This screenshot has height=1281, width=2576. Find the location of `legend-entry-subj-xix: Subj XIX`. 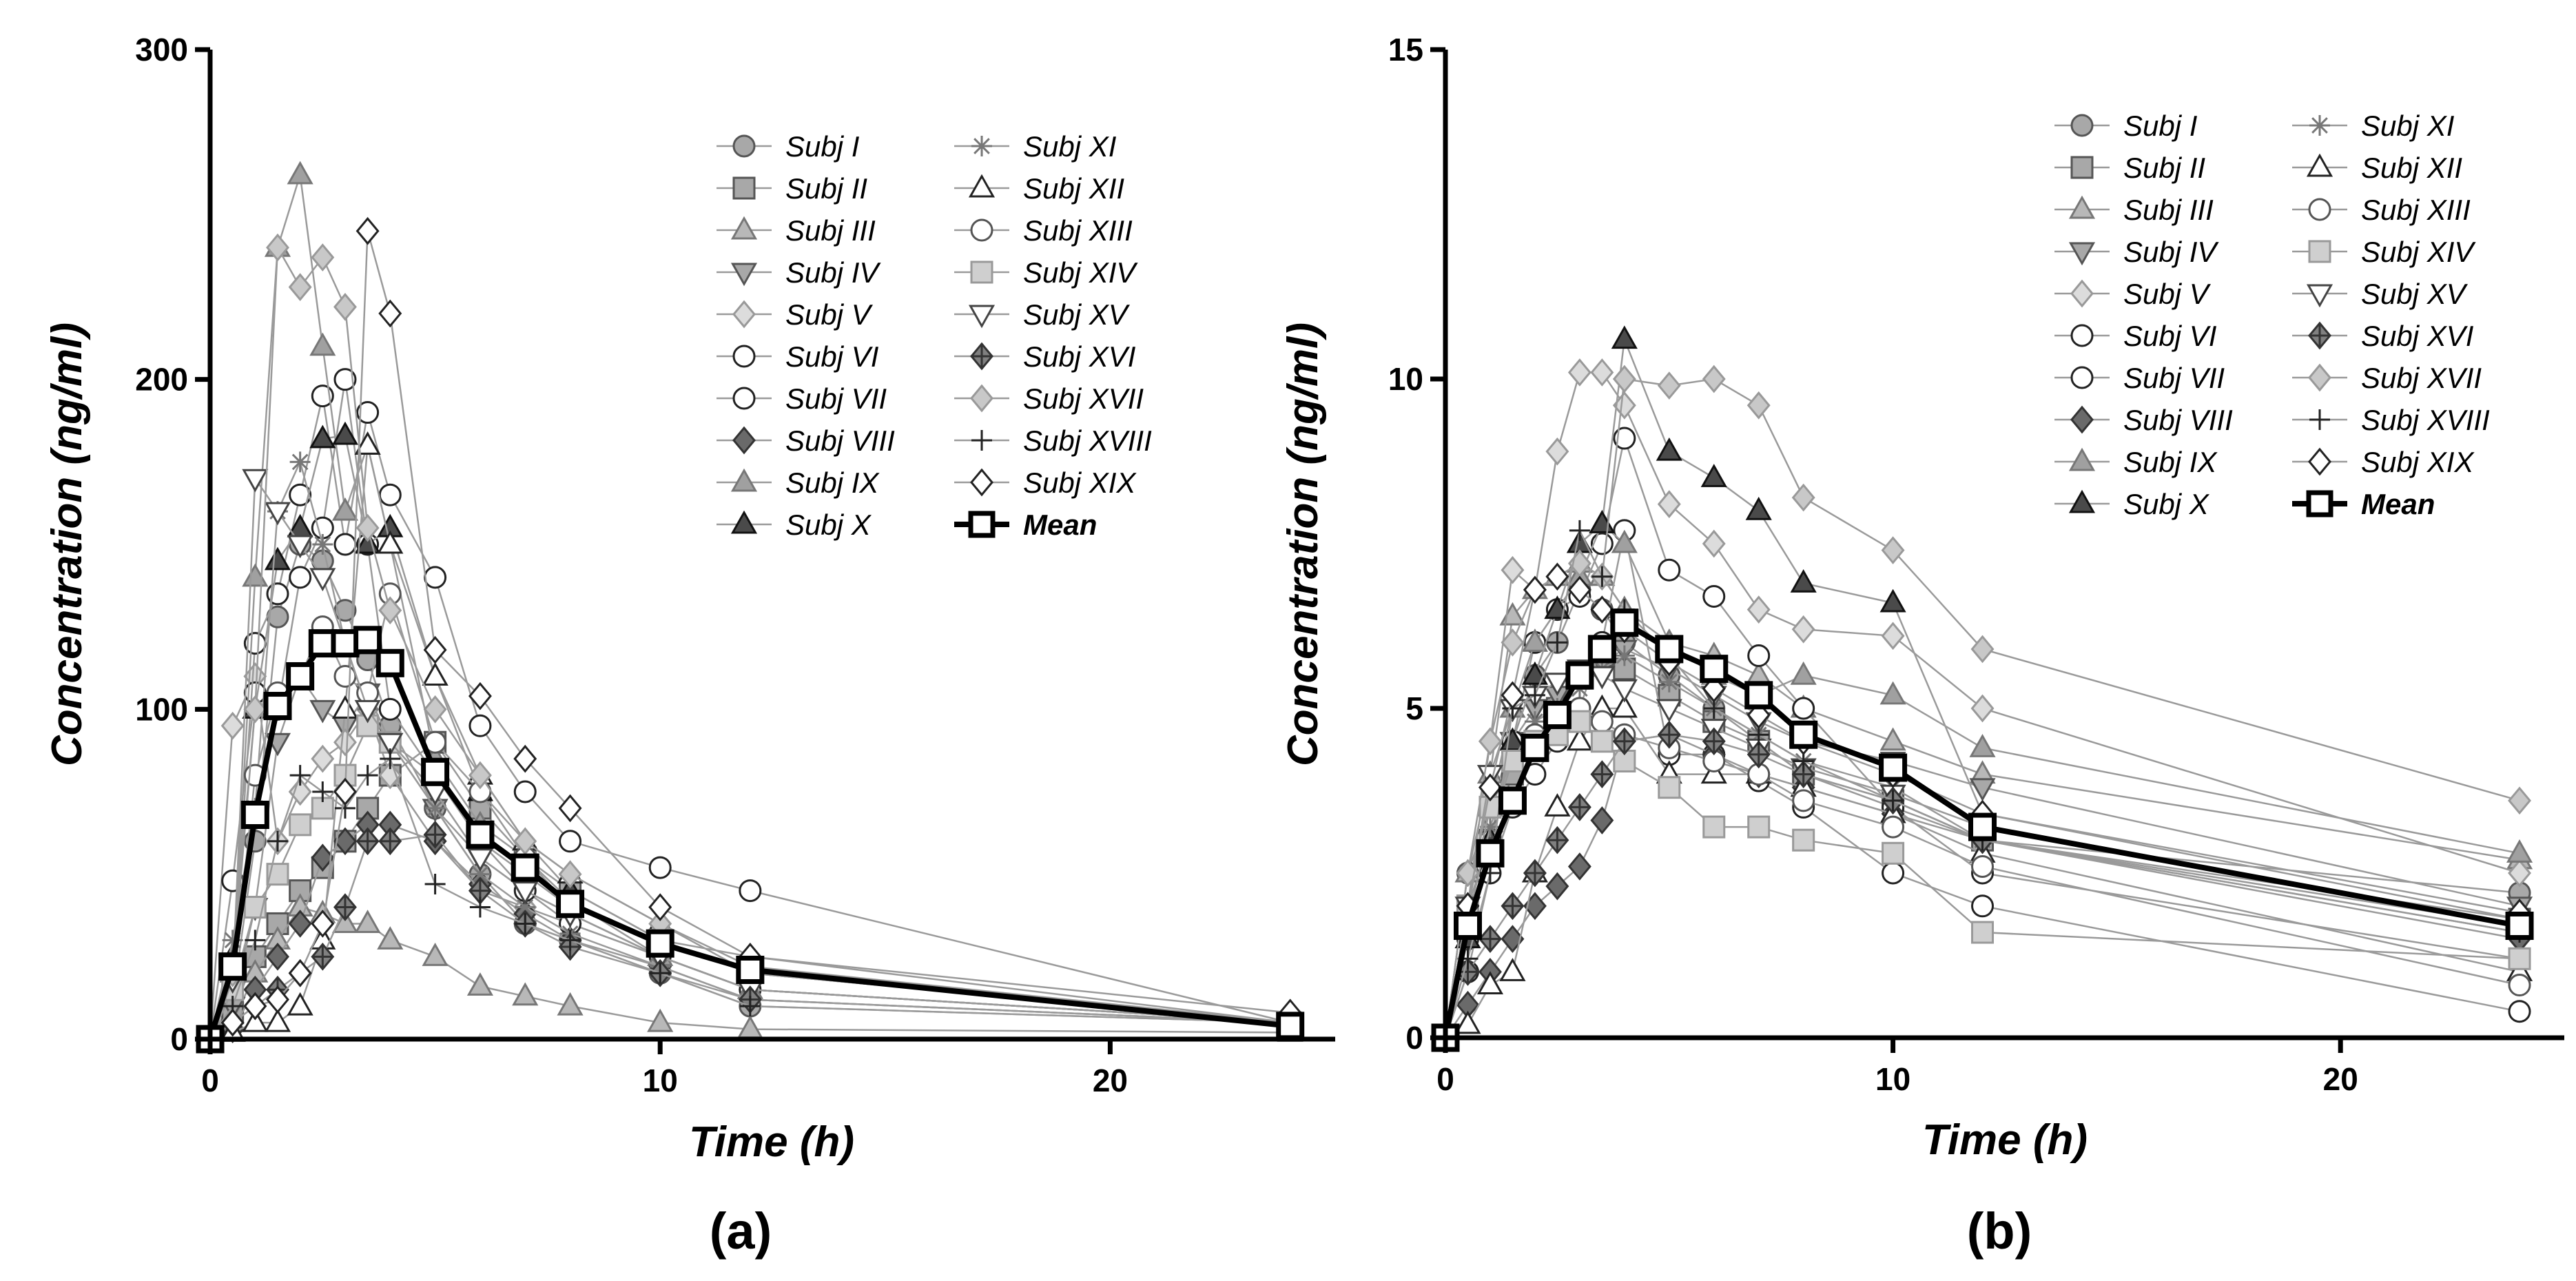

legend-entry-subj-xix: Subj XIX is located at coordinates (1045, 483).